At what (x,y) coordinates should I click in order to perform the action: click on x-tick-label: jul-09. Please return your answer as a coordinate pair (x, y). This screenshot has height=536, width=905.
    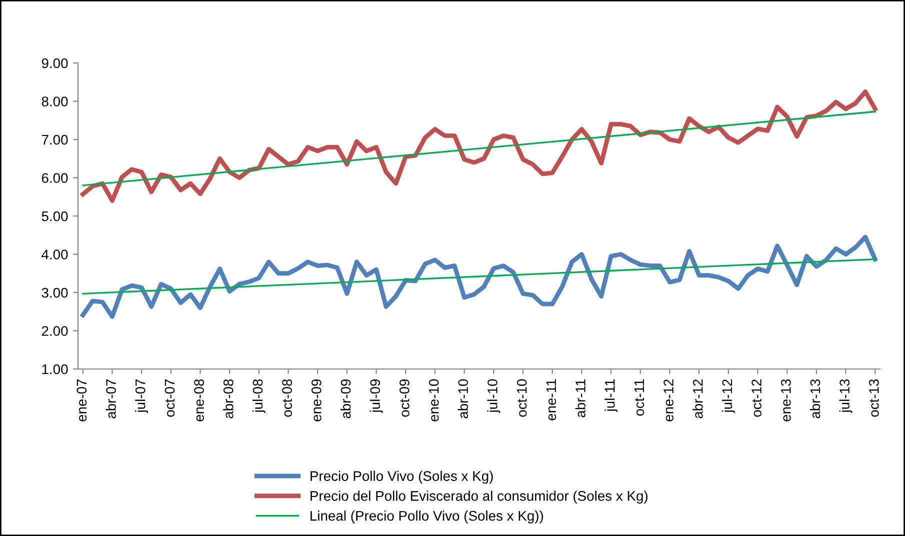
    Looking at the image, I should click on (376, 396).